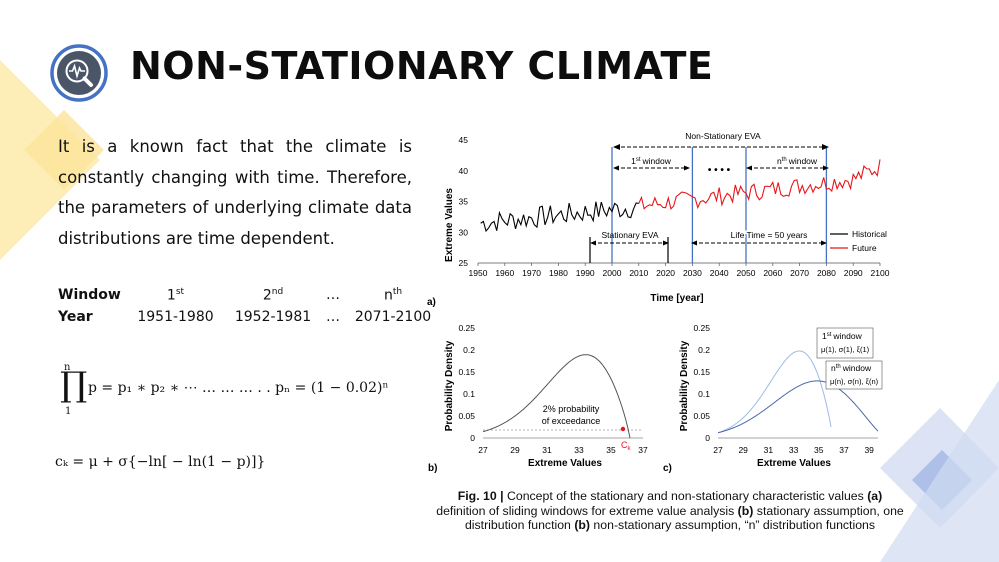 This screenshot has height=562, width=999. I want to click on ck-point, so click(623, 429).